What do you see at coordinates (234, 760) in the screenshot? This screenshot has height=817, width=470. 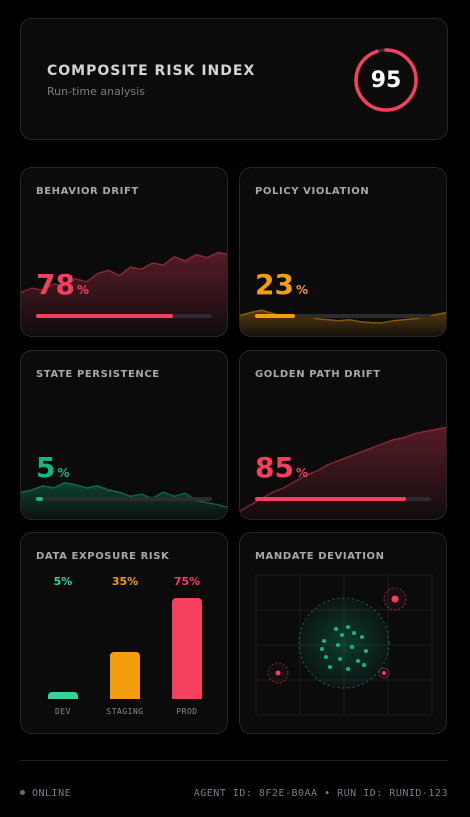 I see `footer-divider` at bounding box center [234, 760].